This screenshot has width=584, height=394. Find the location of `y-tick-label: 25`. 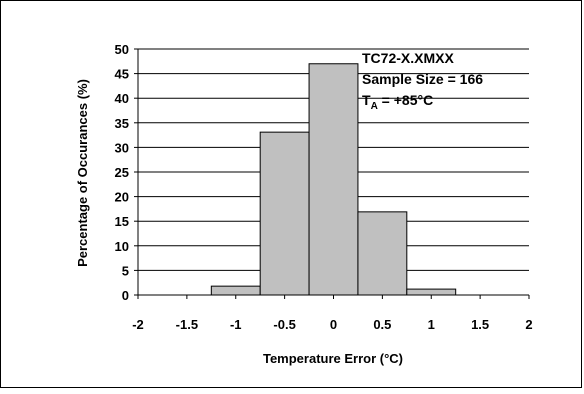

y-tick-label: 25 is located at coordinates (122, 172).